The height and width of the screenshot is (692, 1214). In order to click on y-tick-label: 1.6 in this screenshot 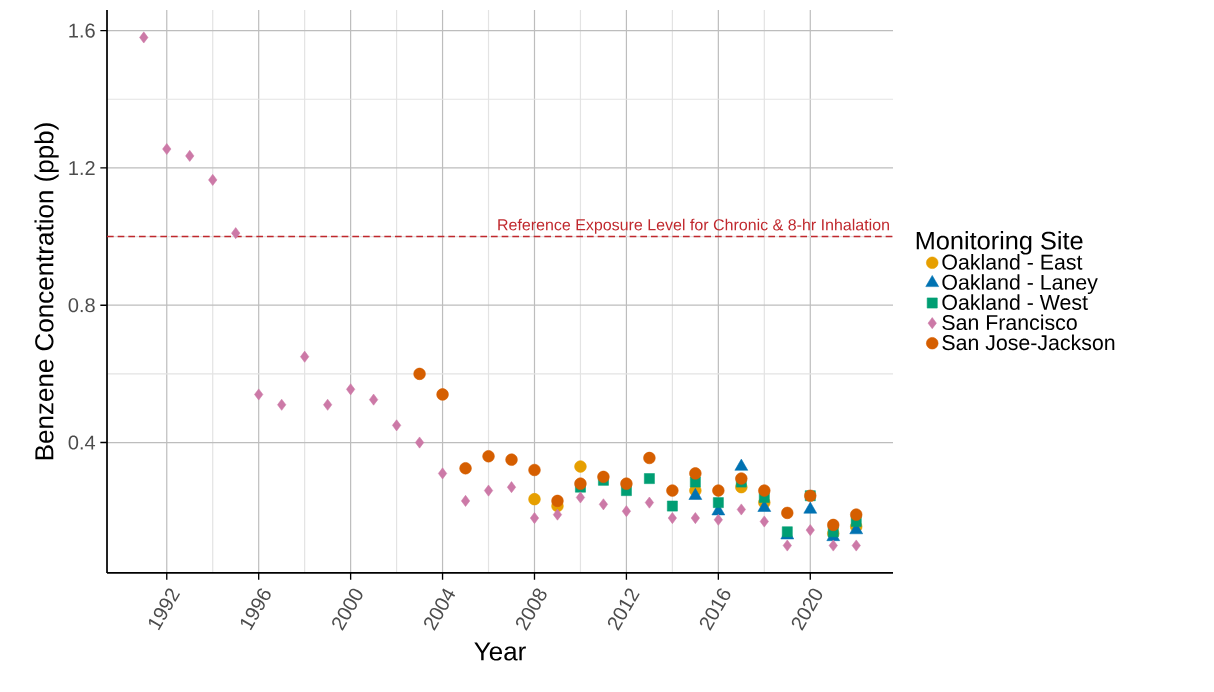, I will do `click(82, 30)`.